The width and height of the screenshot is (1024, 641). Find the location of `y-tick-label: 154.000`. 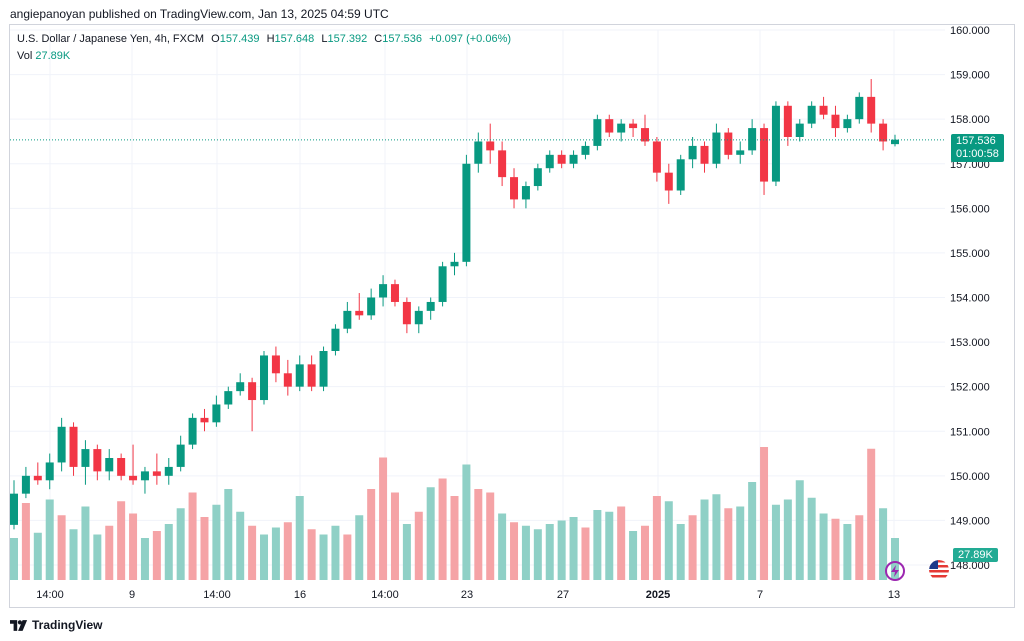

y-tick-label: 154.000 is located at coordinates (970, 299).